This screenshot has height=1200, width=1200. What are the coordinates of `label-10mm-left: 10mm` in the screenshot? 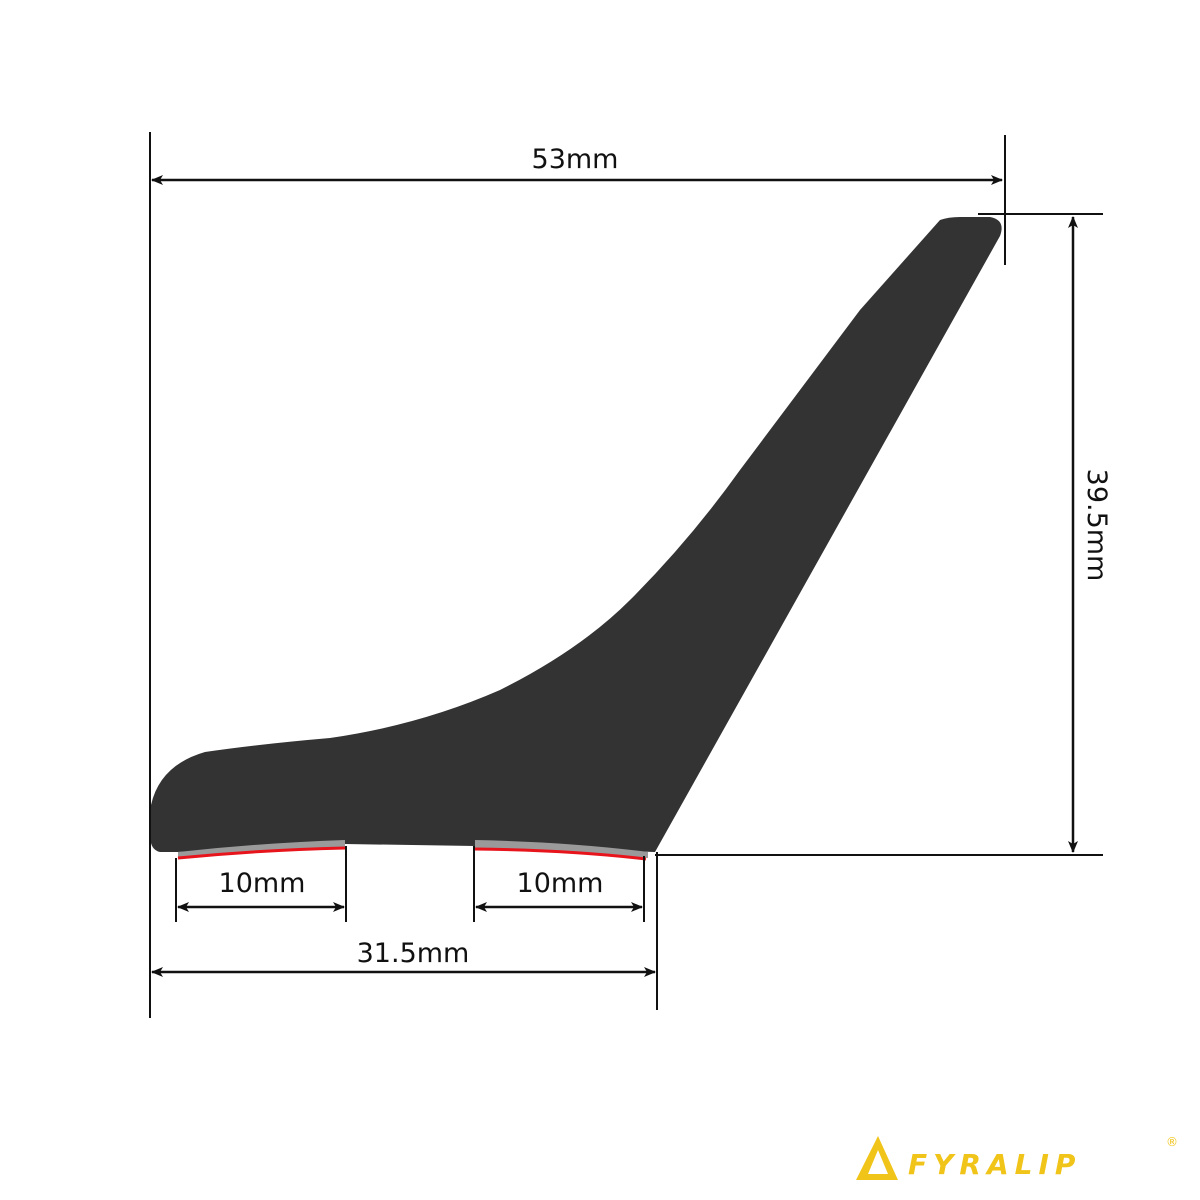 It's located at (262, 883).